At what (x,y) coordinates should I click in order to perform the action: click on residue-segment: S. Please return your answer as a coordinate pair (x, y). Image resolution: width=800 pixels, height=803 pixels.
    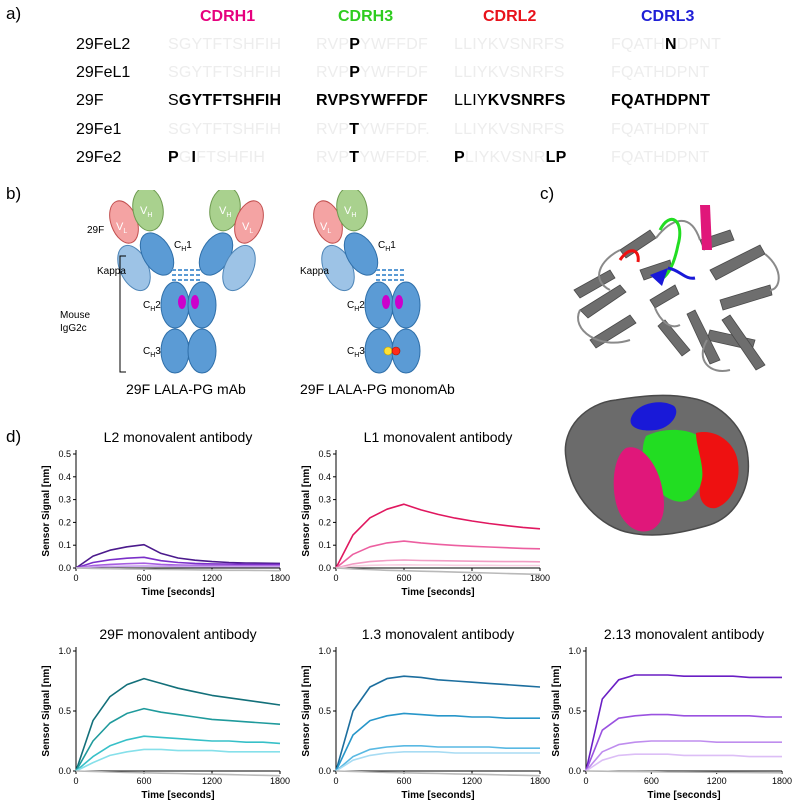
    Looking at the image, I should click on (173, 100).